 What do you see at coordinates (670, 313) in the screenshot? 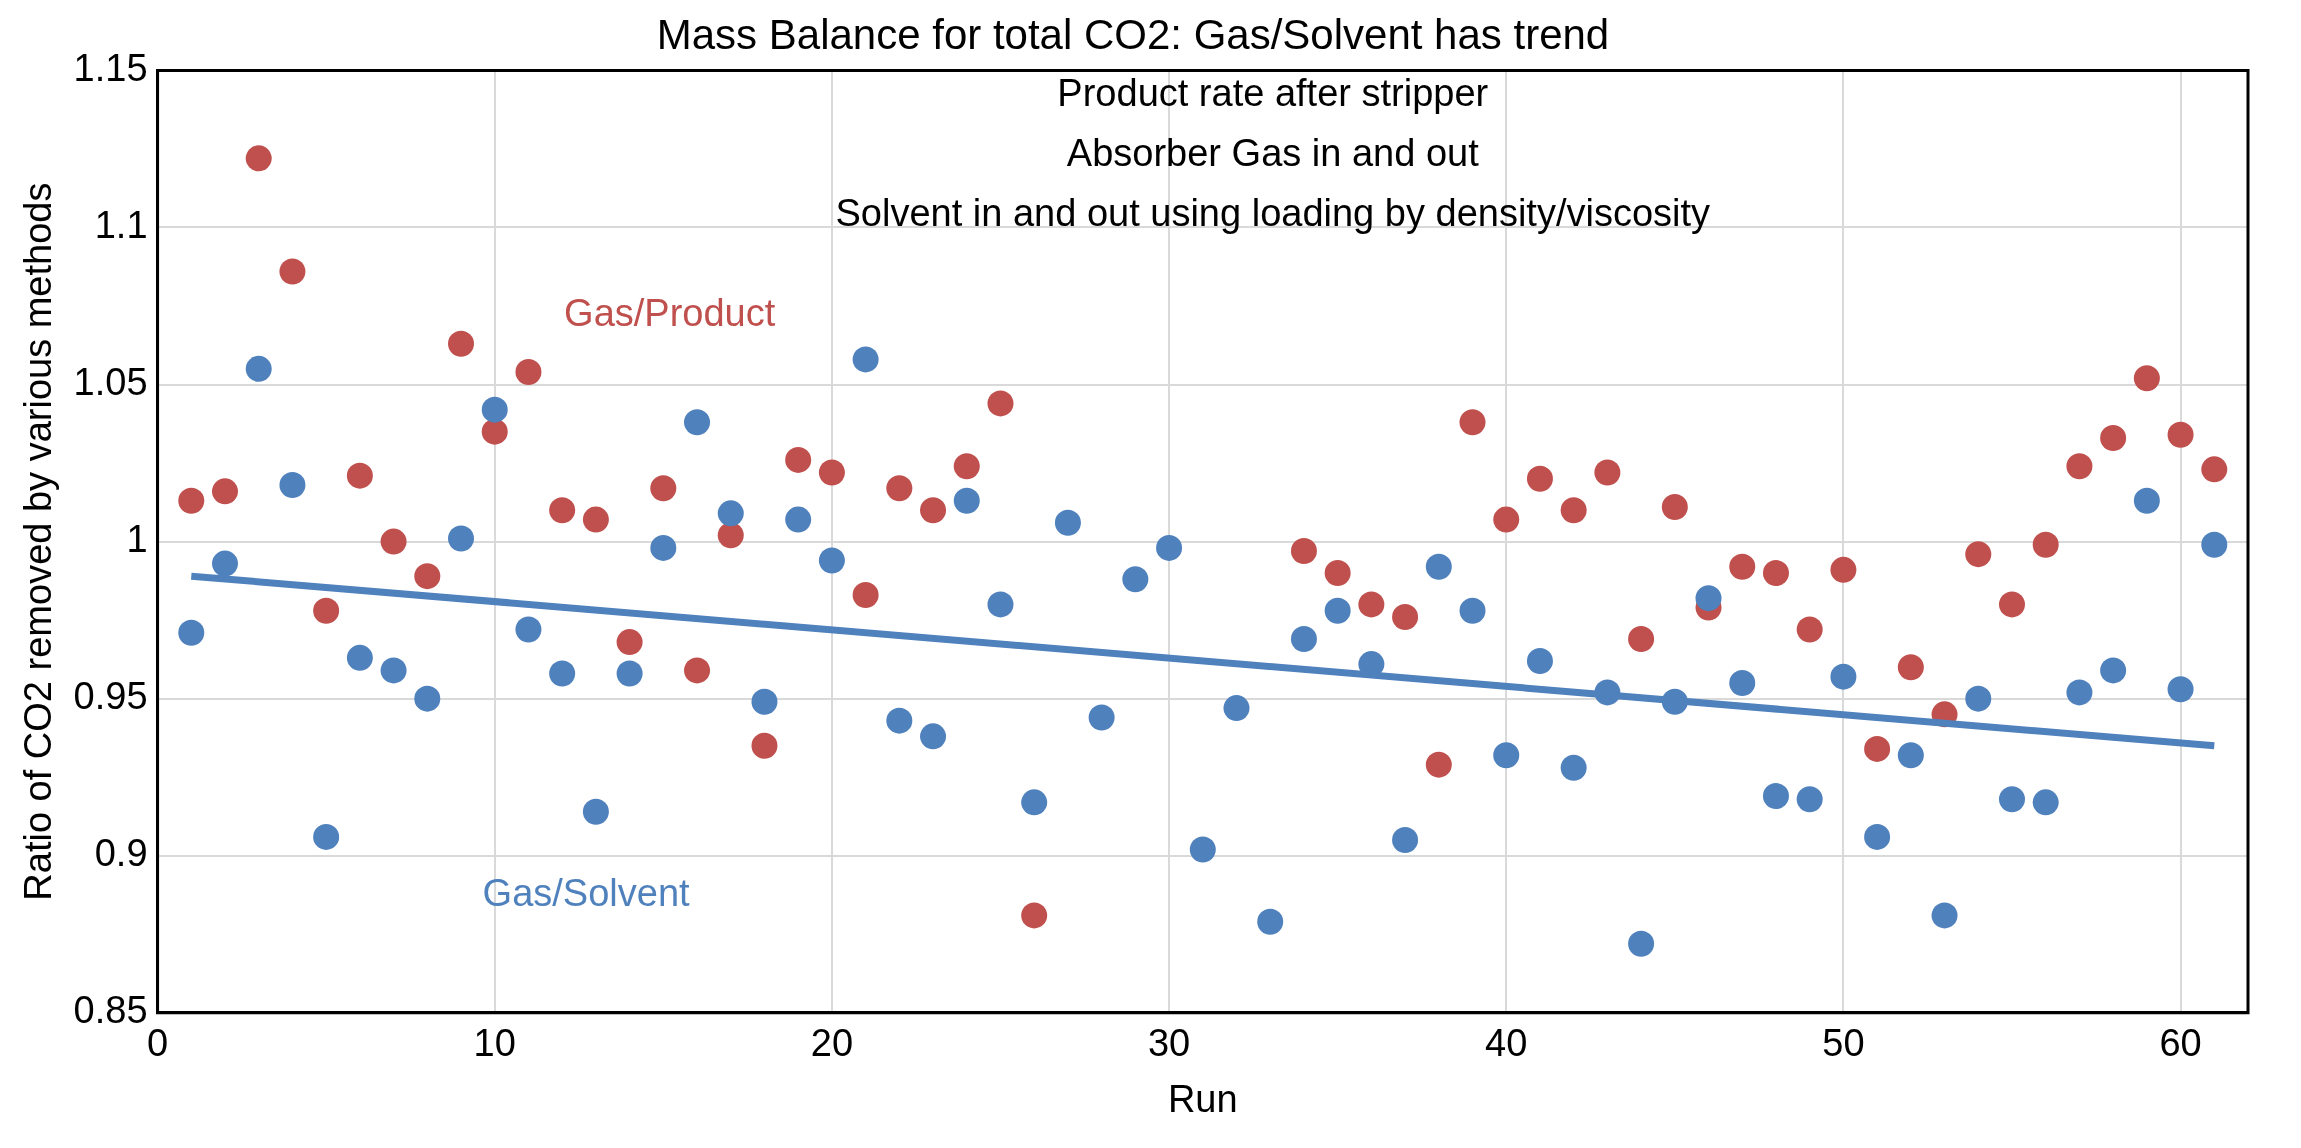
I see `series-label: Gas/Product` at bounding box center [670, 313].